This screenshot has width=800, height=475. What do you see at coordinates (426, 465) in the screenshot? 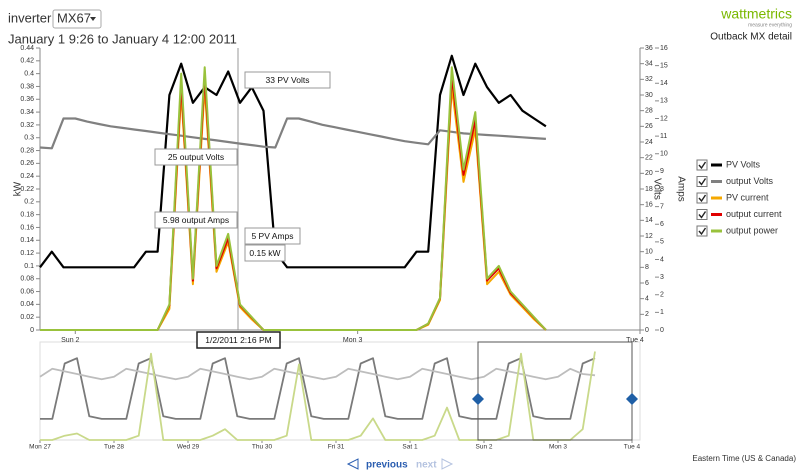
I see `next-link: next` at bounding box center [426, 465].